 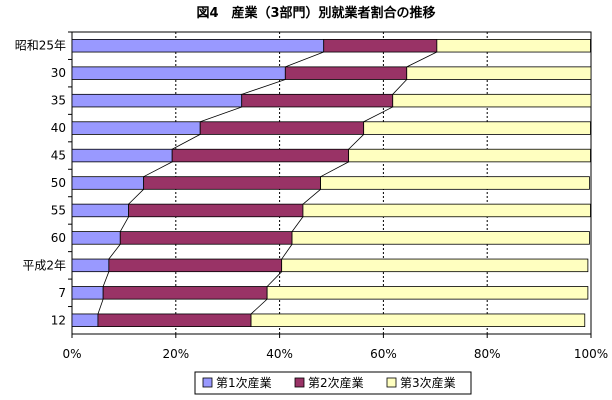 I want to click on legend-label: 第1次産業, so click(x=244, y=382).